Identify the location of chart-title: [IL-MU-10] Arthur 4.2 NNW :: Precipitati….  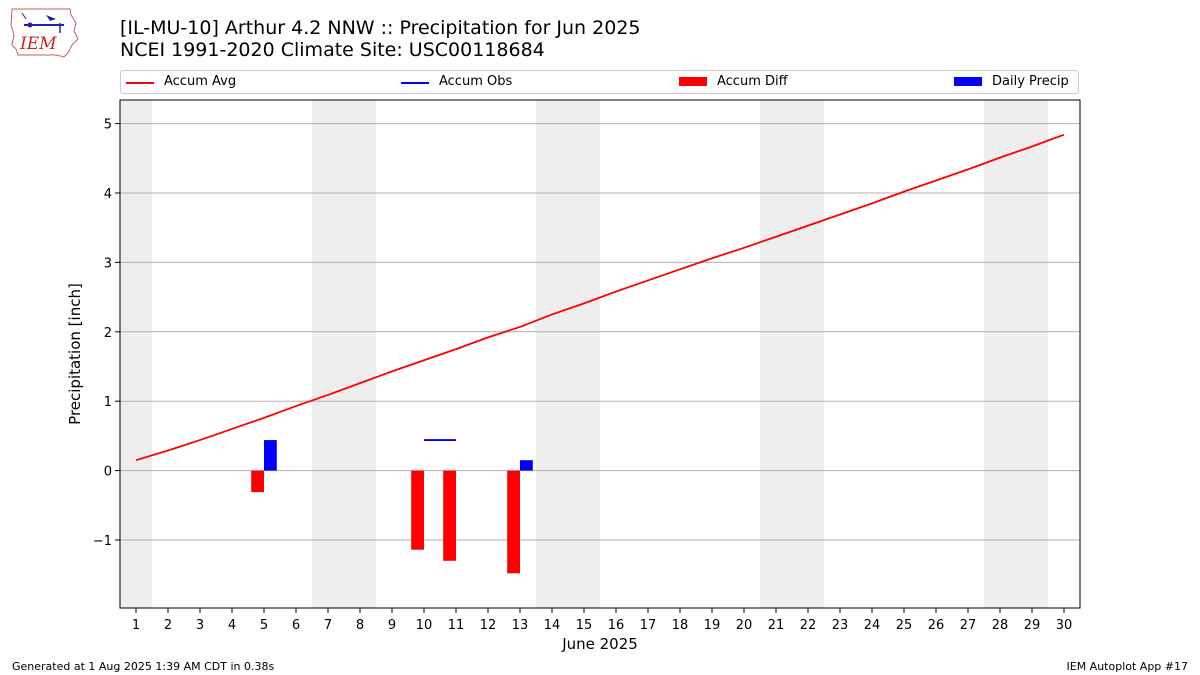
(380, 28).